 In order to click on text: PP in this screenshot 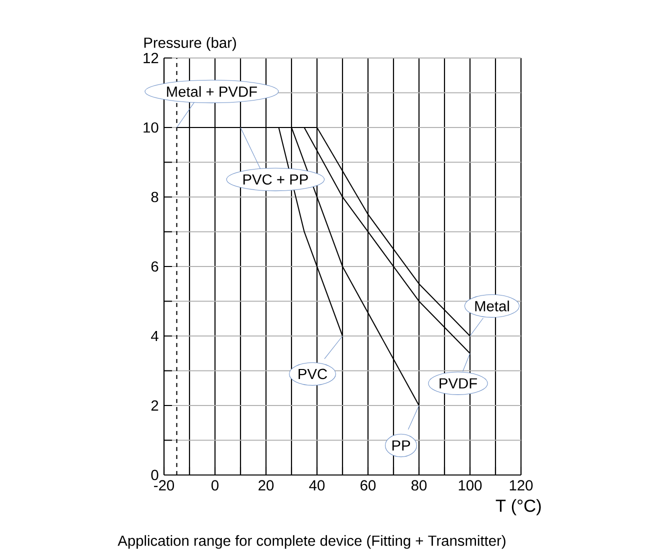, I will do `click(401, 445)`.